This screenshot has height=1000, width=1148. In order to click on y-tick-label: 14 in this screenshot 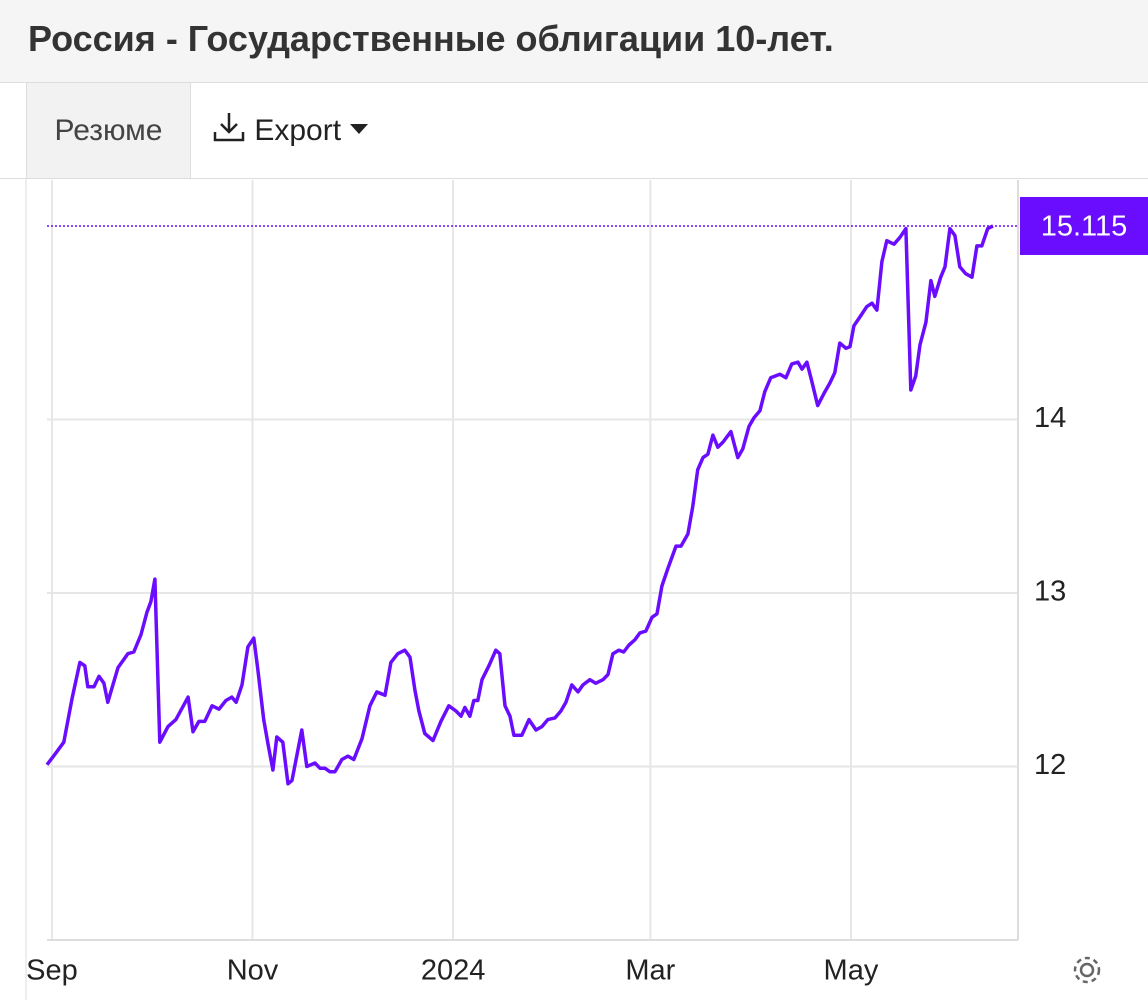, I will do `click(1050, 418)`.